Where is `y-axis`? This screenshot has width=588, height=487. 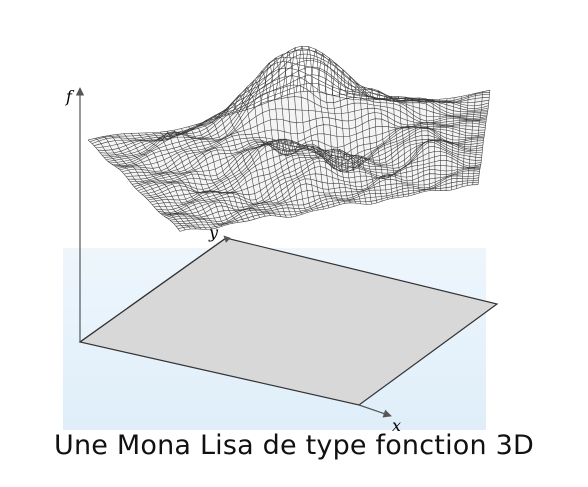
y-axis is located at coordinates (153, 290).